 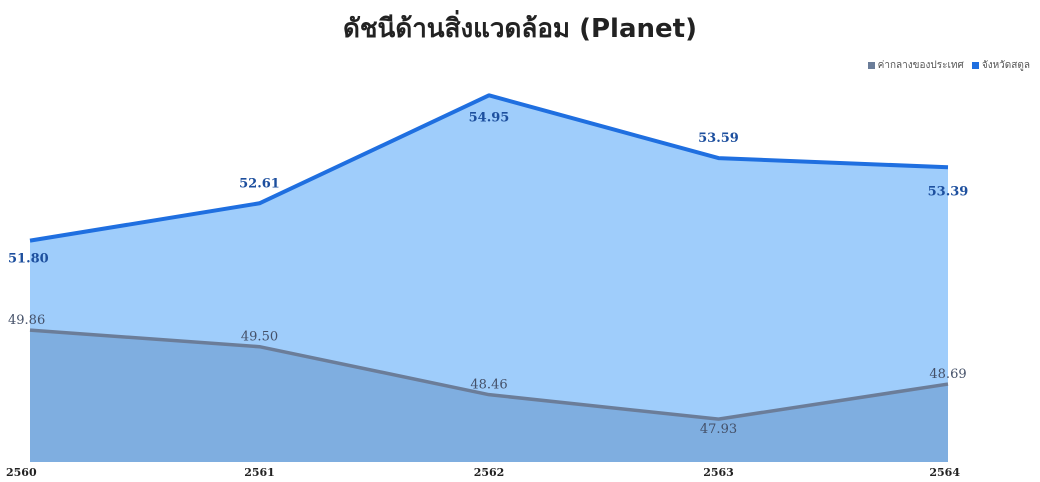 I want to click on chart-title: ดัชนีด้านสิ่งแวดล้อม (Planet), so click(x=520, y=29).